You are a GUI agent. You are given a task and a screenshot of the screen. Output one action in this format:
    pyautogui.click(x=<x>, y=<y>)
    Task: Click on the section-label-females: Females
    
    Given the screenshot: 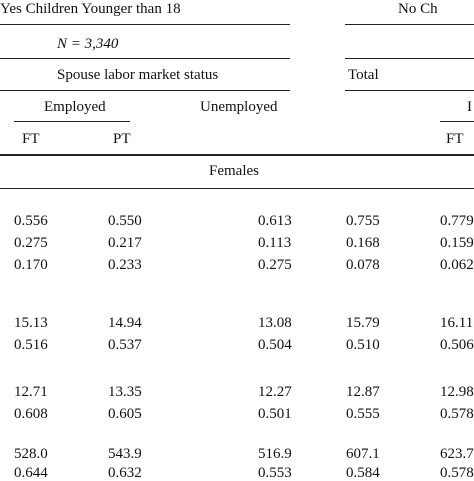 What is the action you would take?
    pyautogui.click(x=234, y=171)
    